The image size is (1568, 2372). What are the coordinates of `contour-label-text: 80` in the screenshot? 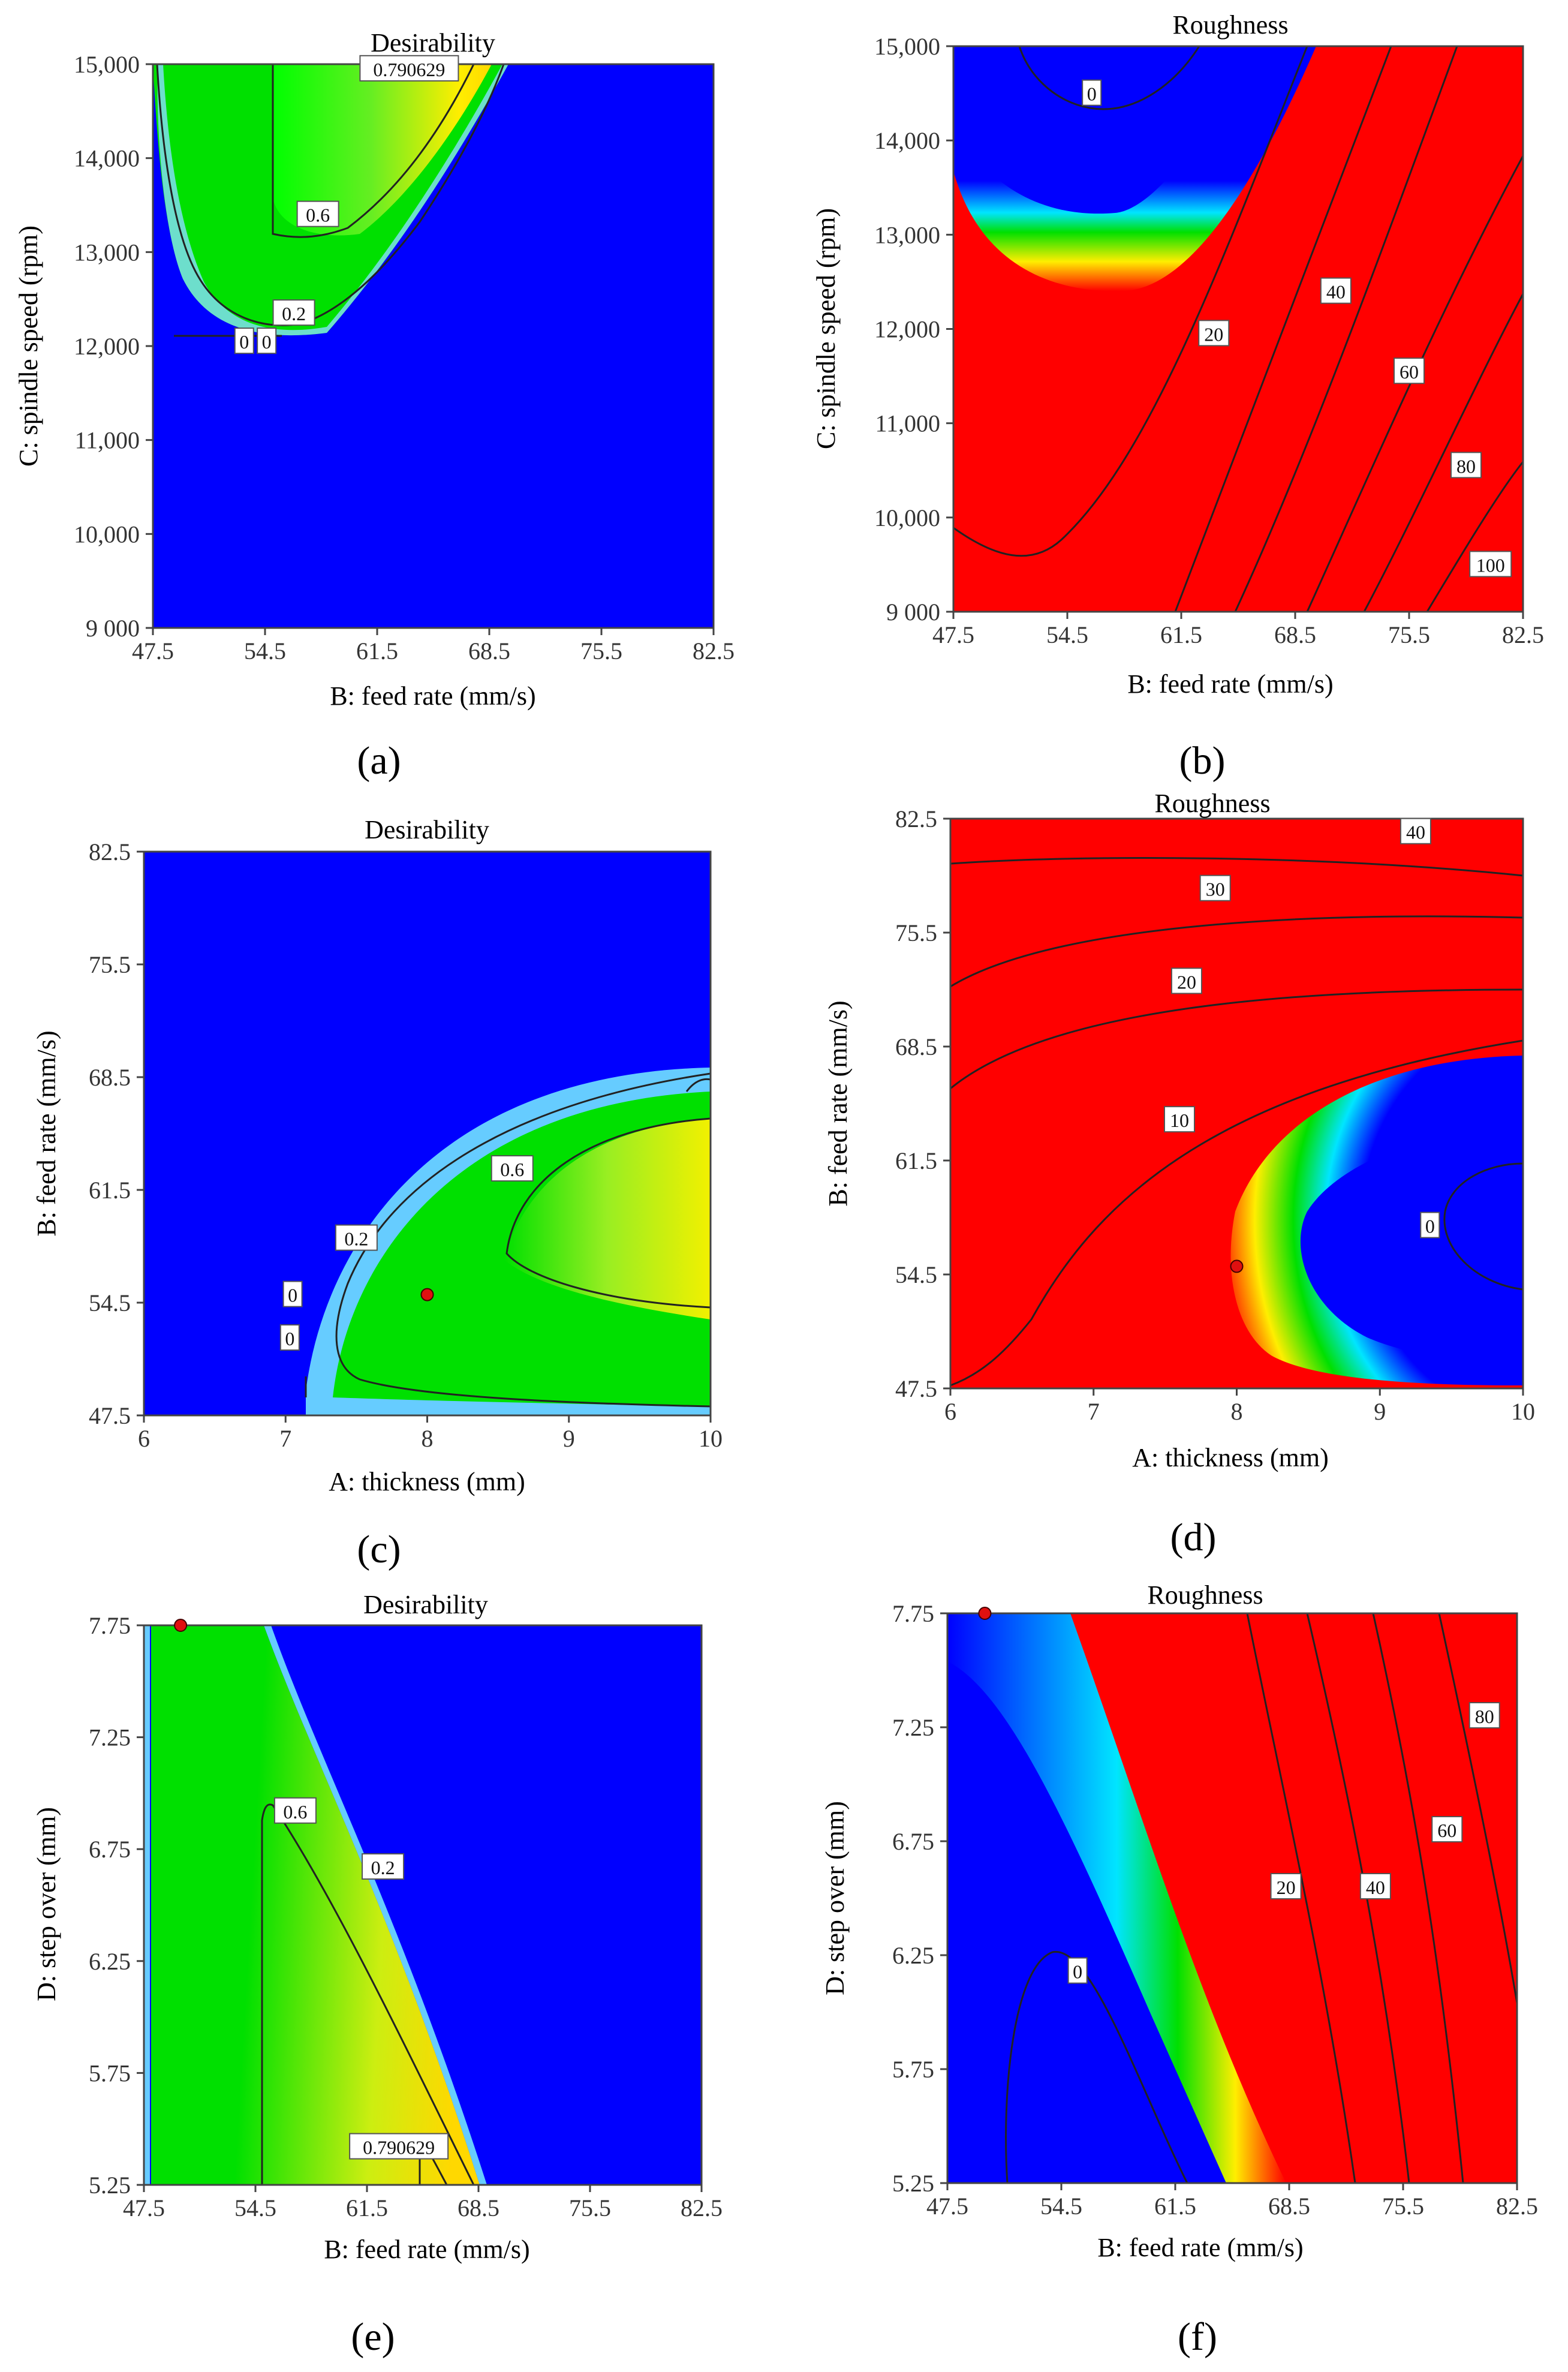 It's located at (1466, 466).